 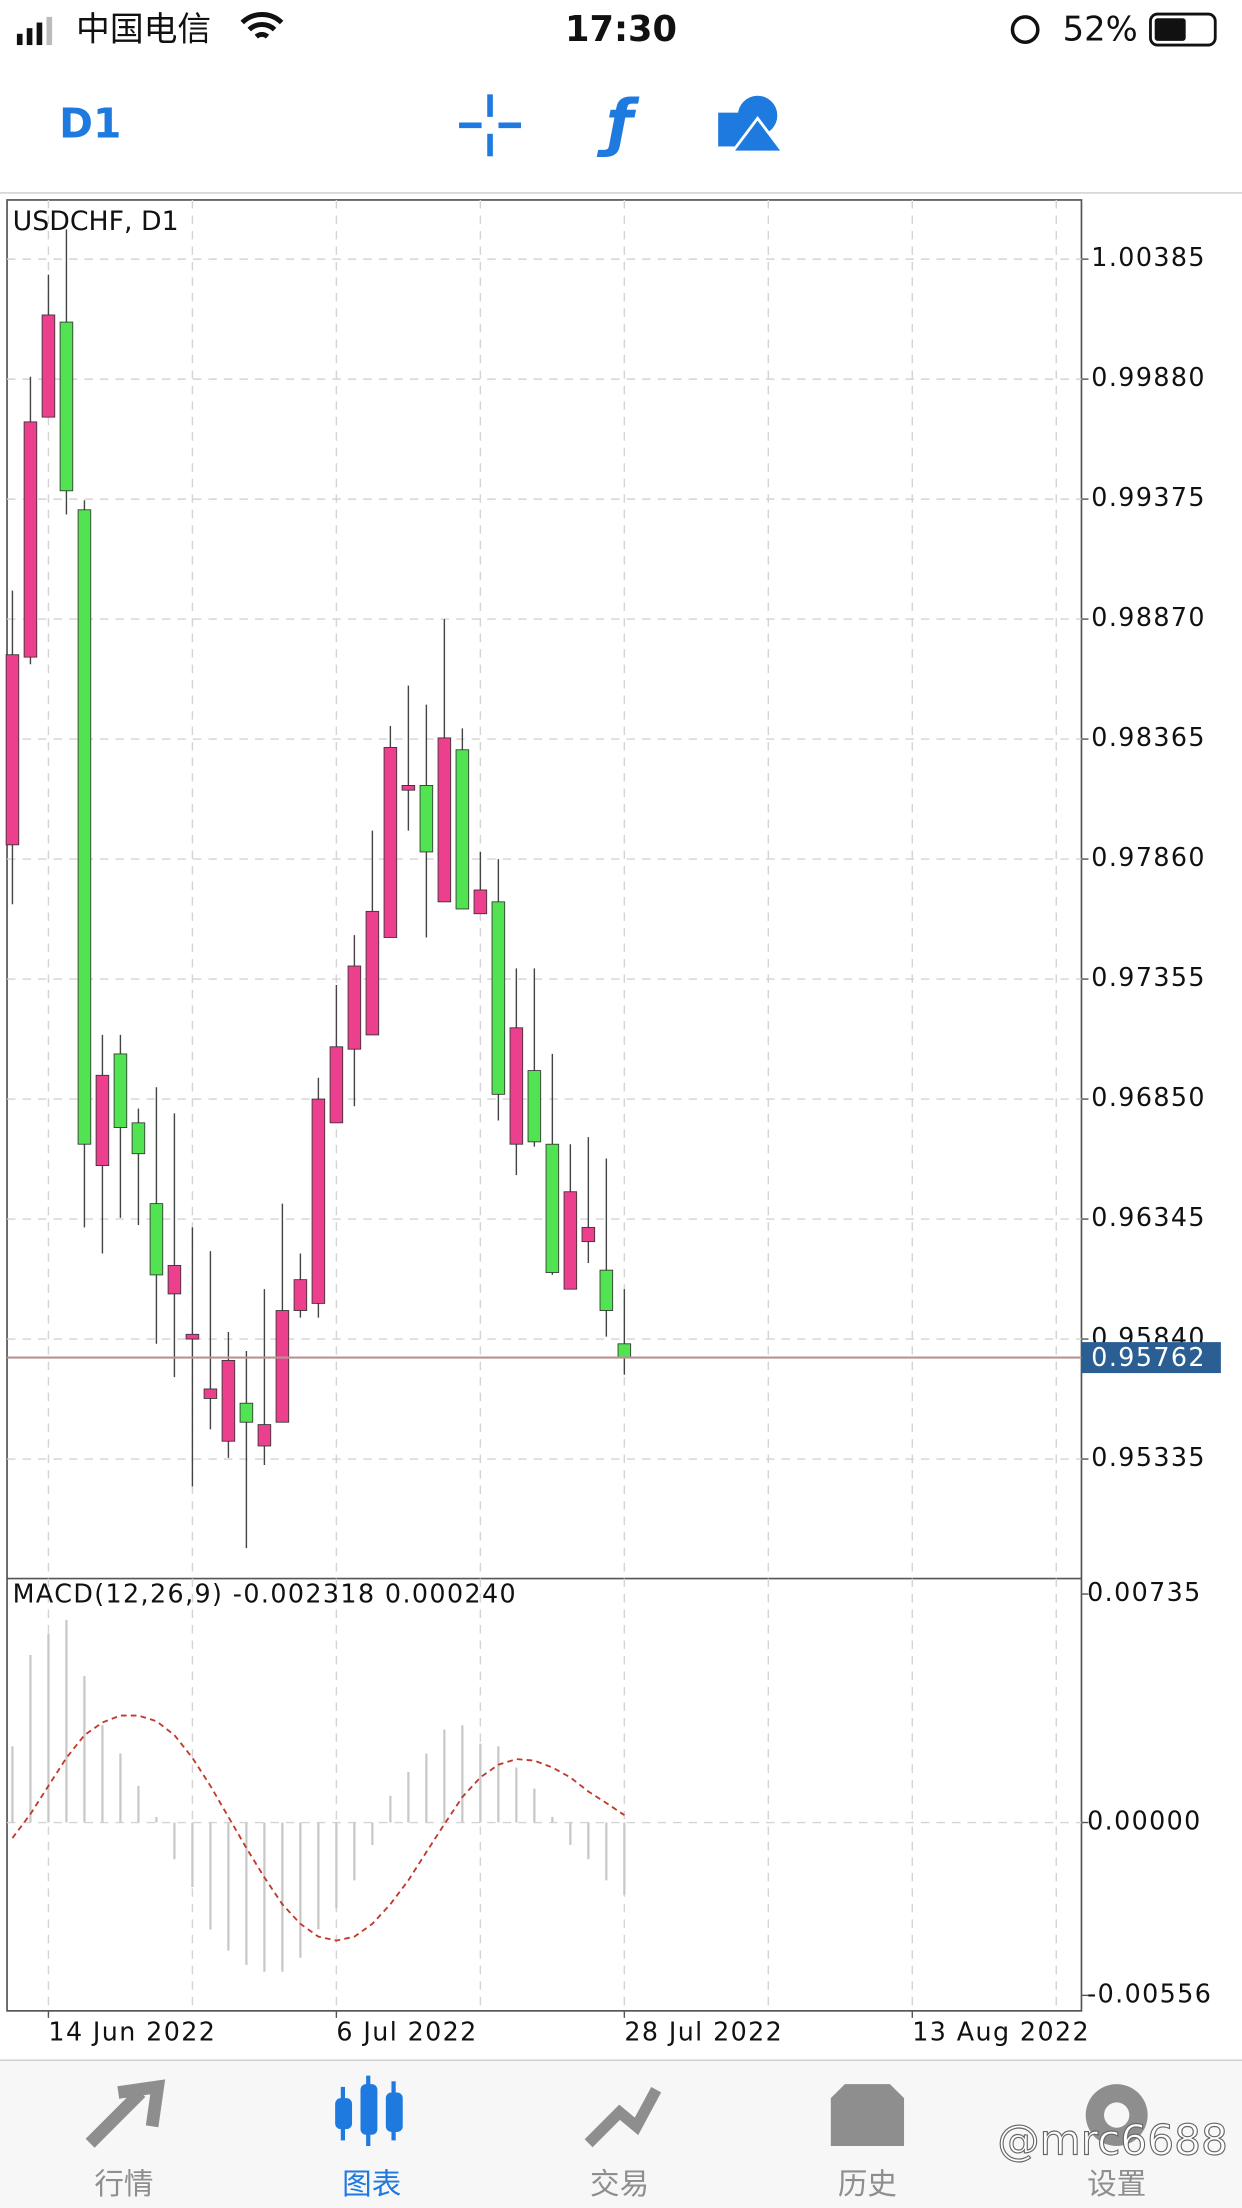 I want to click on carrier: 中国电信, so click(x=143, y=28).